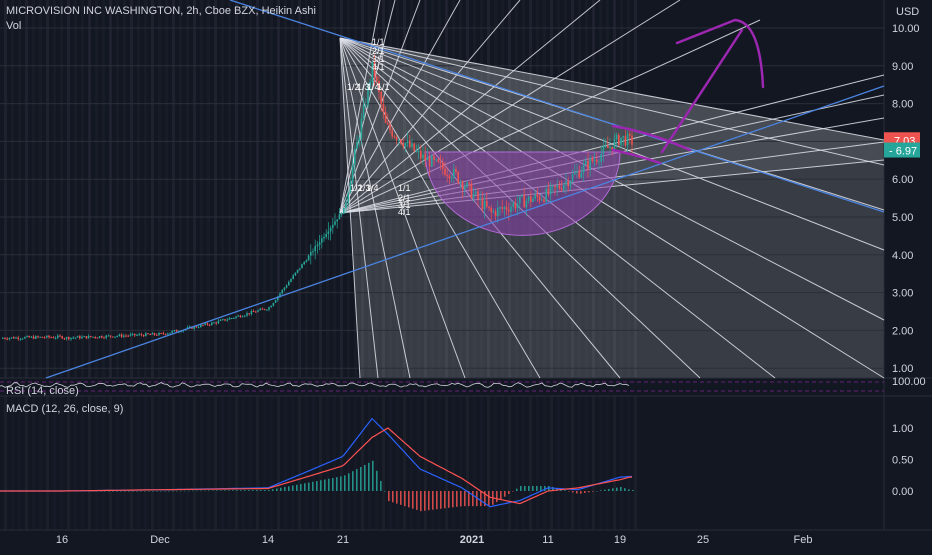 The width and height of the screenshot is (932, 555). What do you see at coordinates (14, 26) in the screenshot?
I see `volume-label: Vol` at bounding box center [14, 26].